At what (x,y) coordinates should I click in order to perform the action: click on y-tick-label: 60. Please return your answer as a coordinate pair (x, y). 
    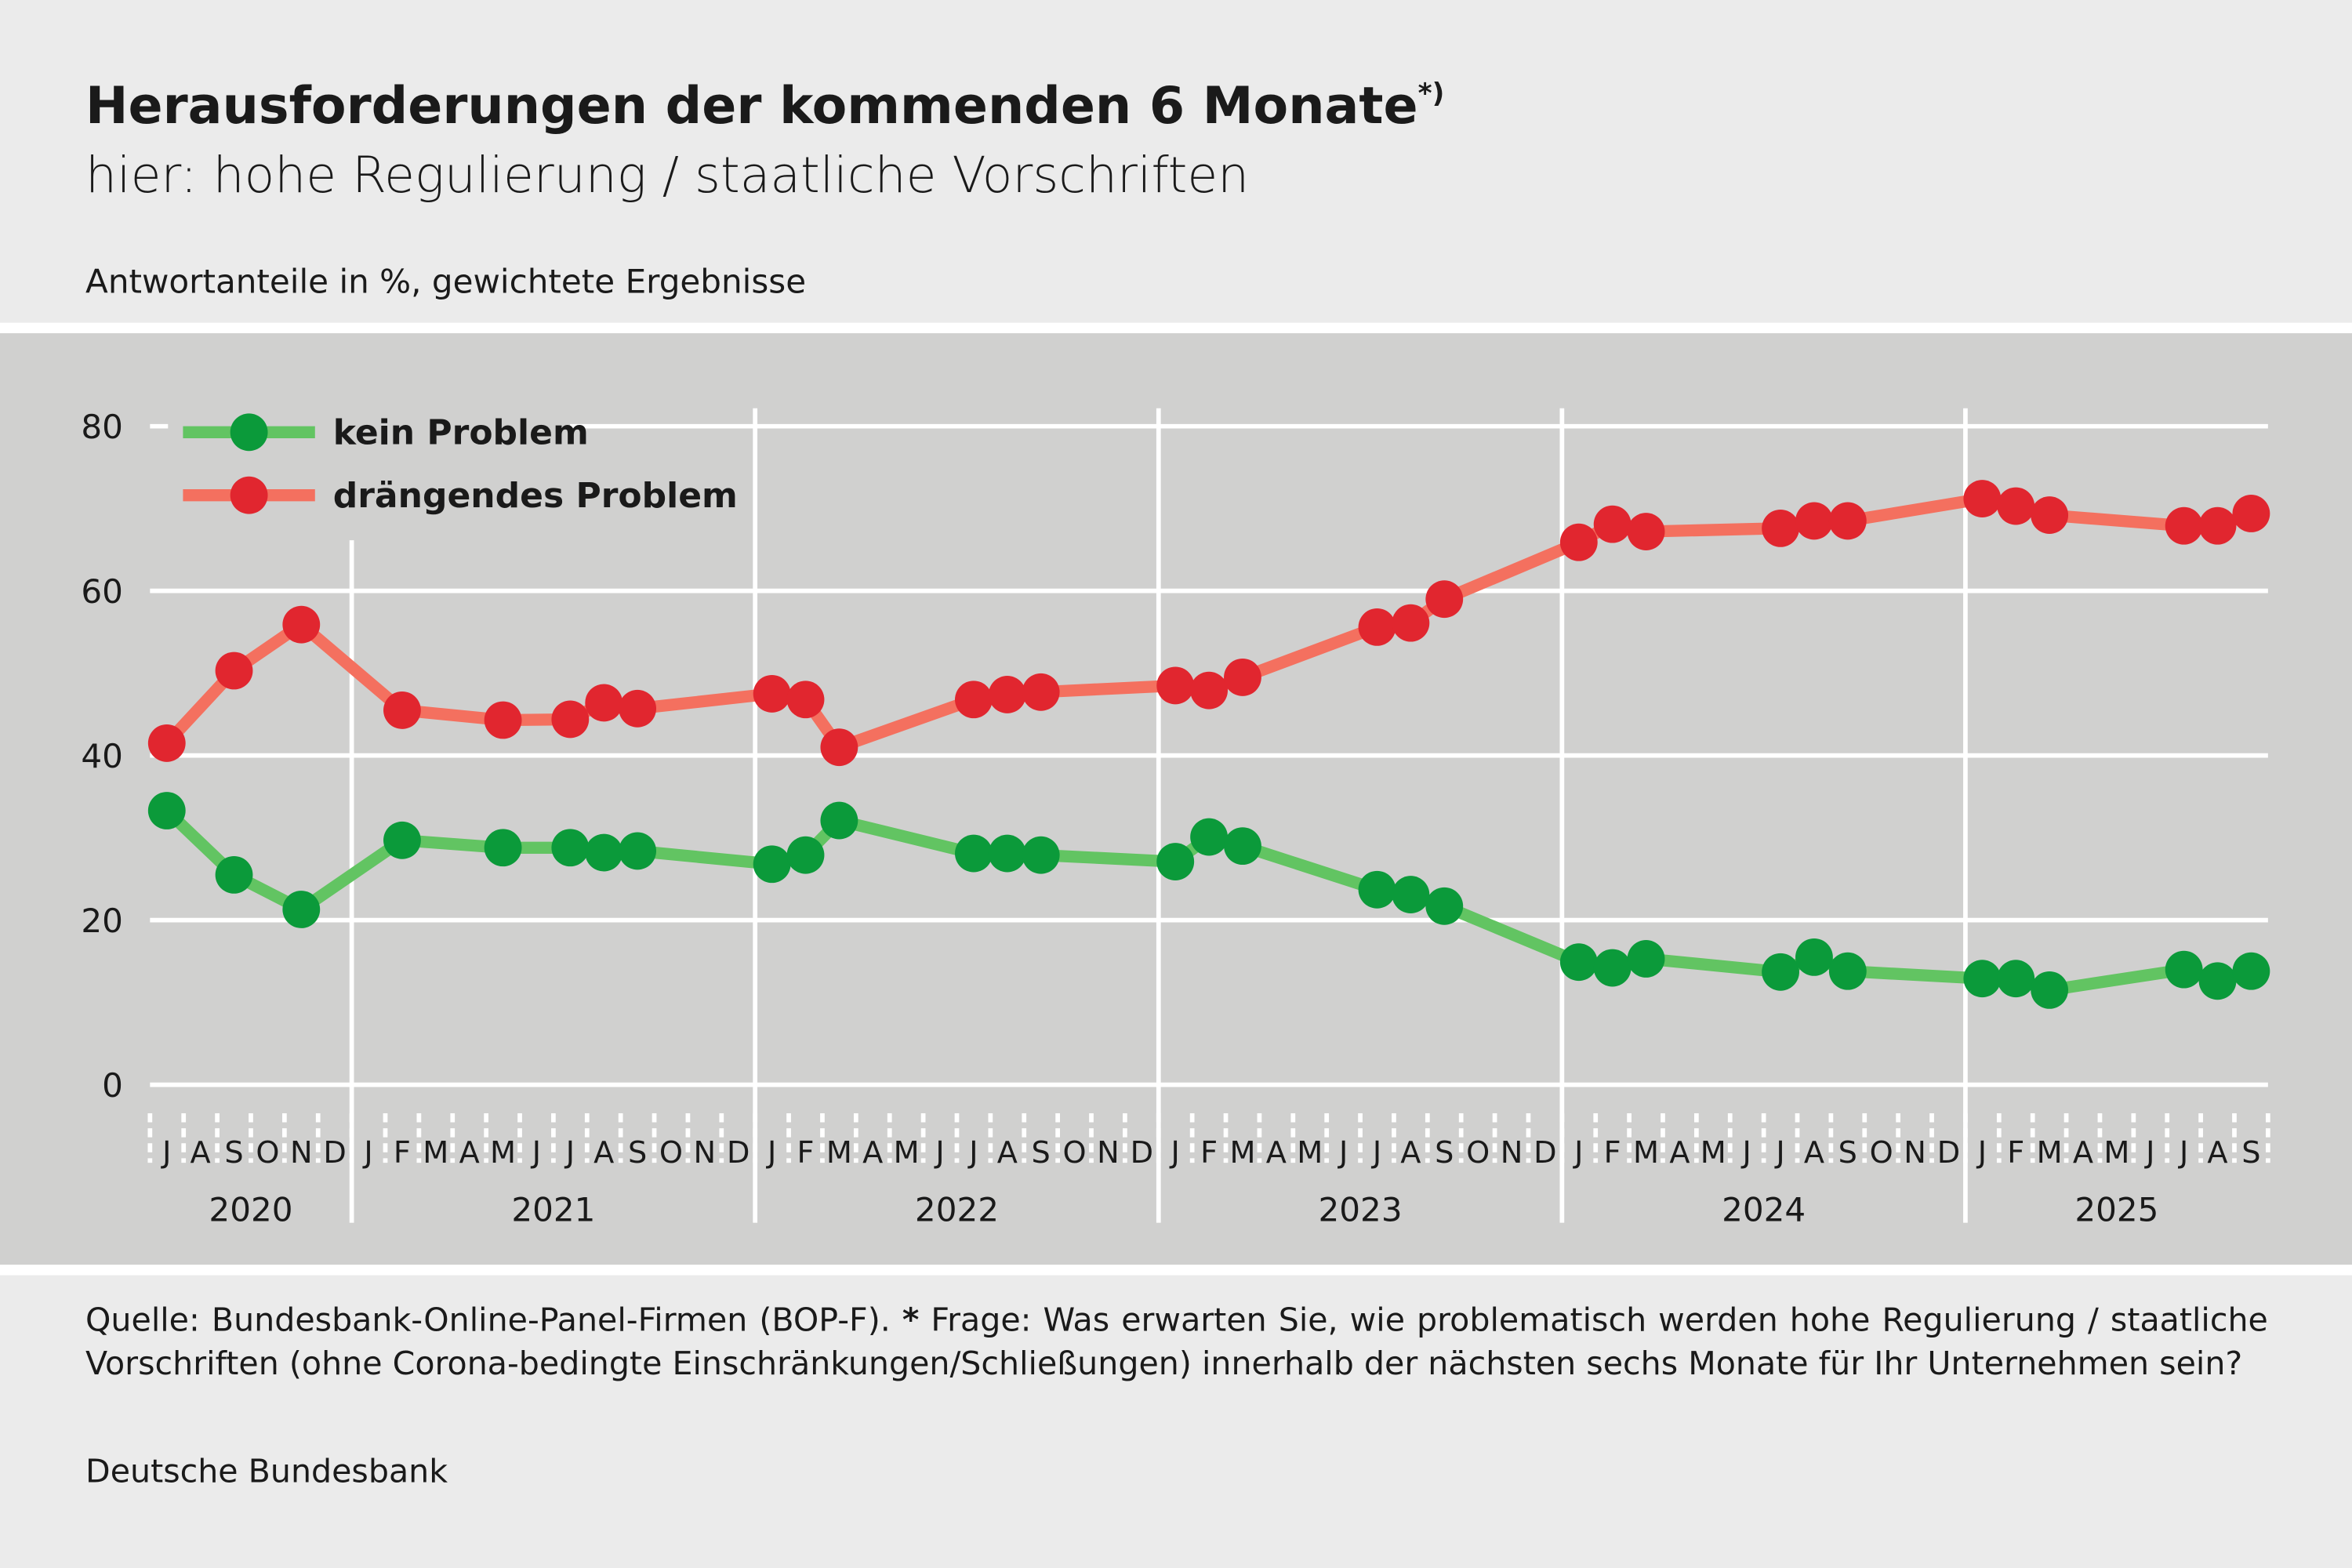
    Looking at the image, I should click on (102, 591).